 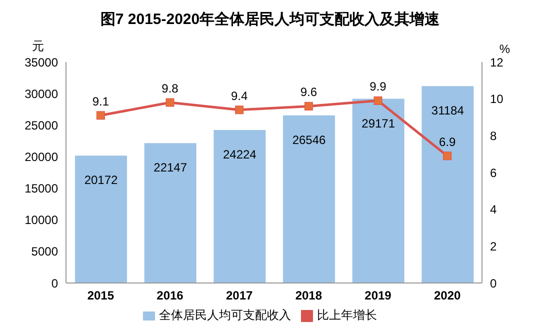 I want to click on data-label: 9.8, so click(x=170, y=89).